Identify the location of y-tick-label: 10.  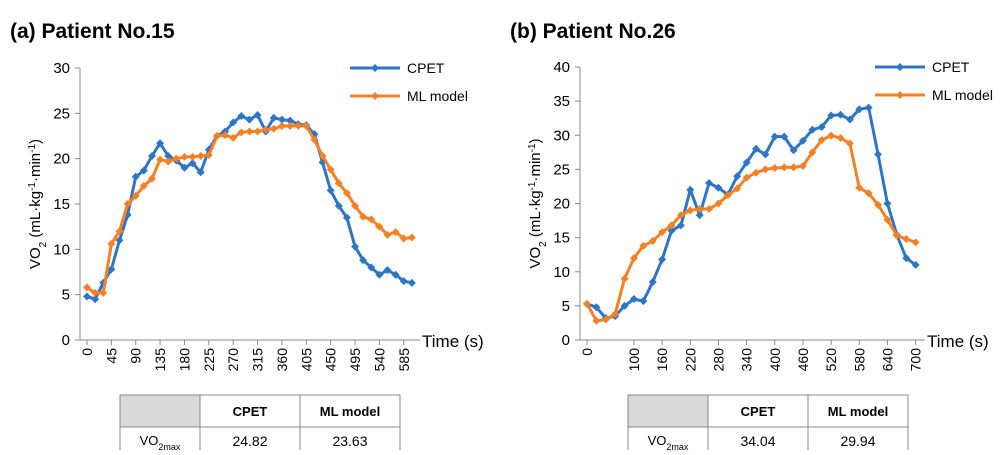
(561, 272).